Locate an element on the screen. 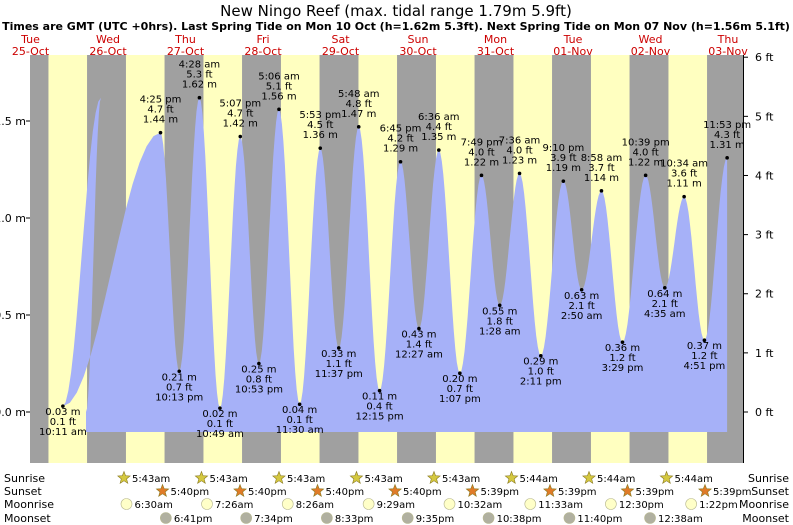  tide-height-m: 0.37 m is located at coordinates (704, 346).